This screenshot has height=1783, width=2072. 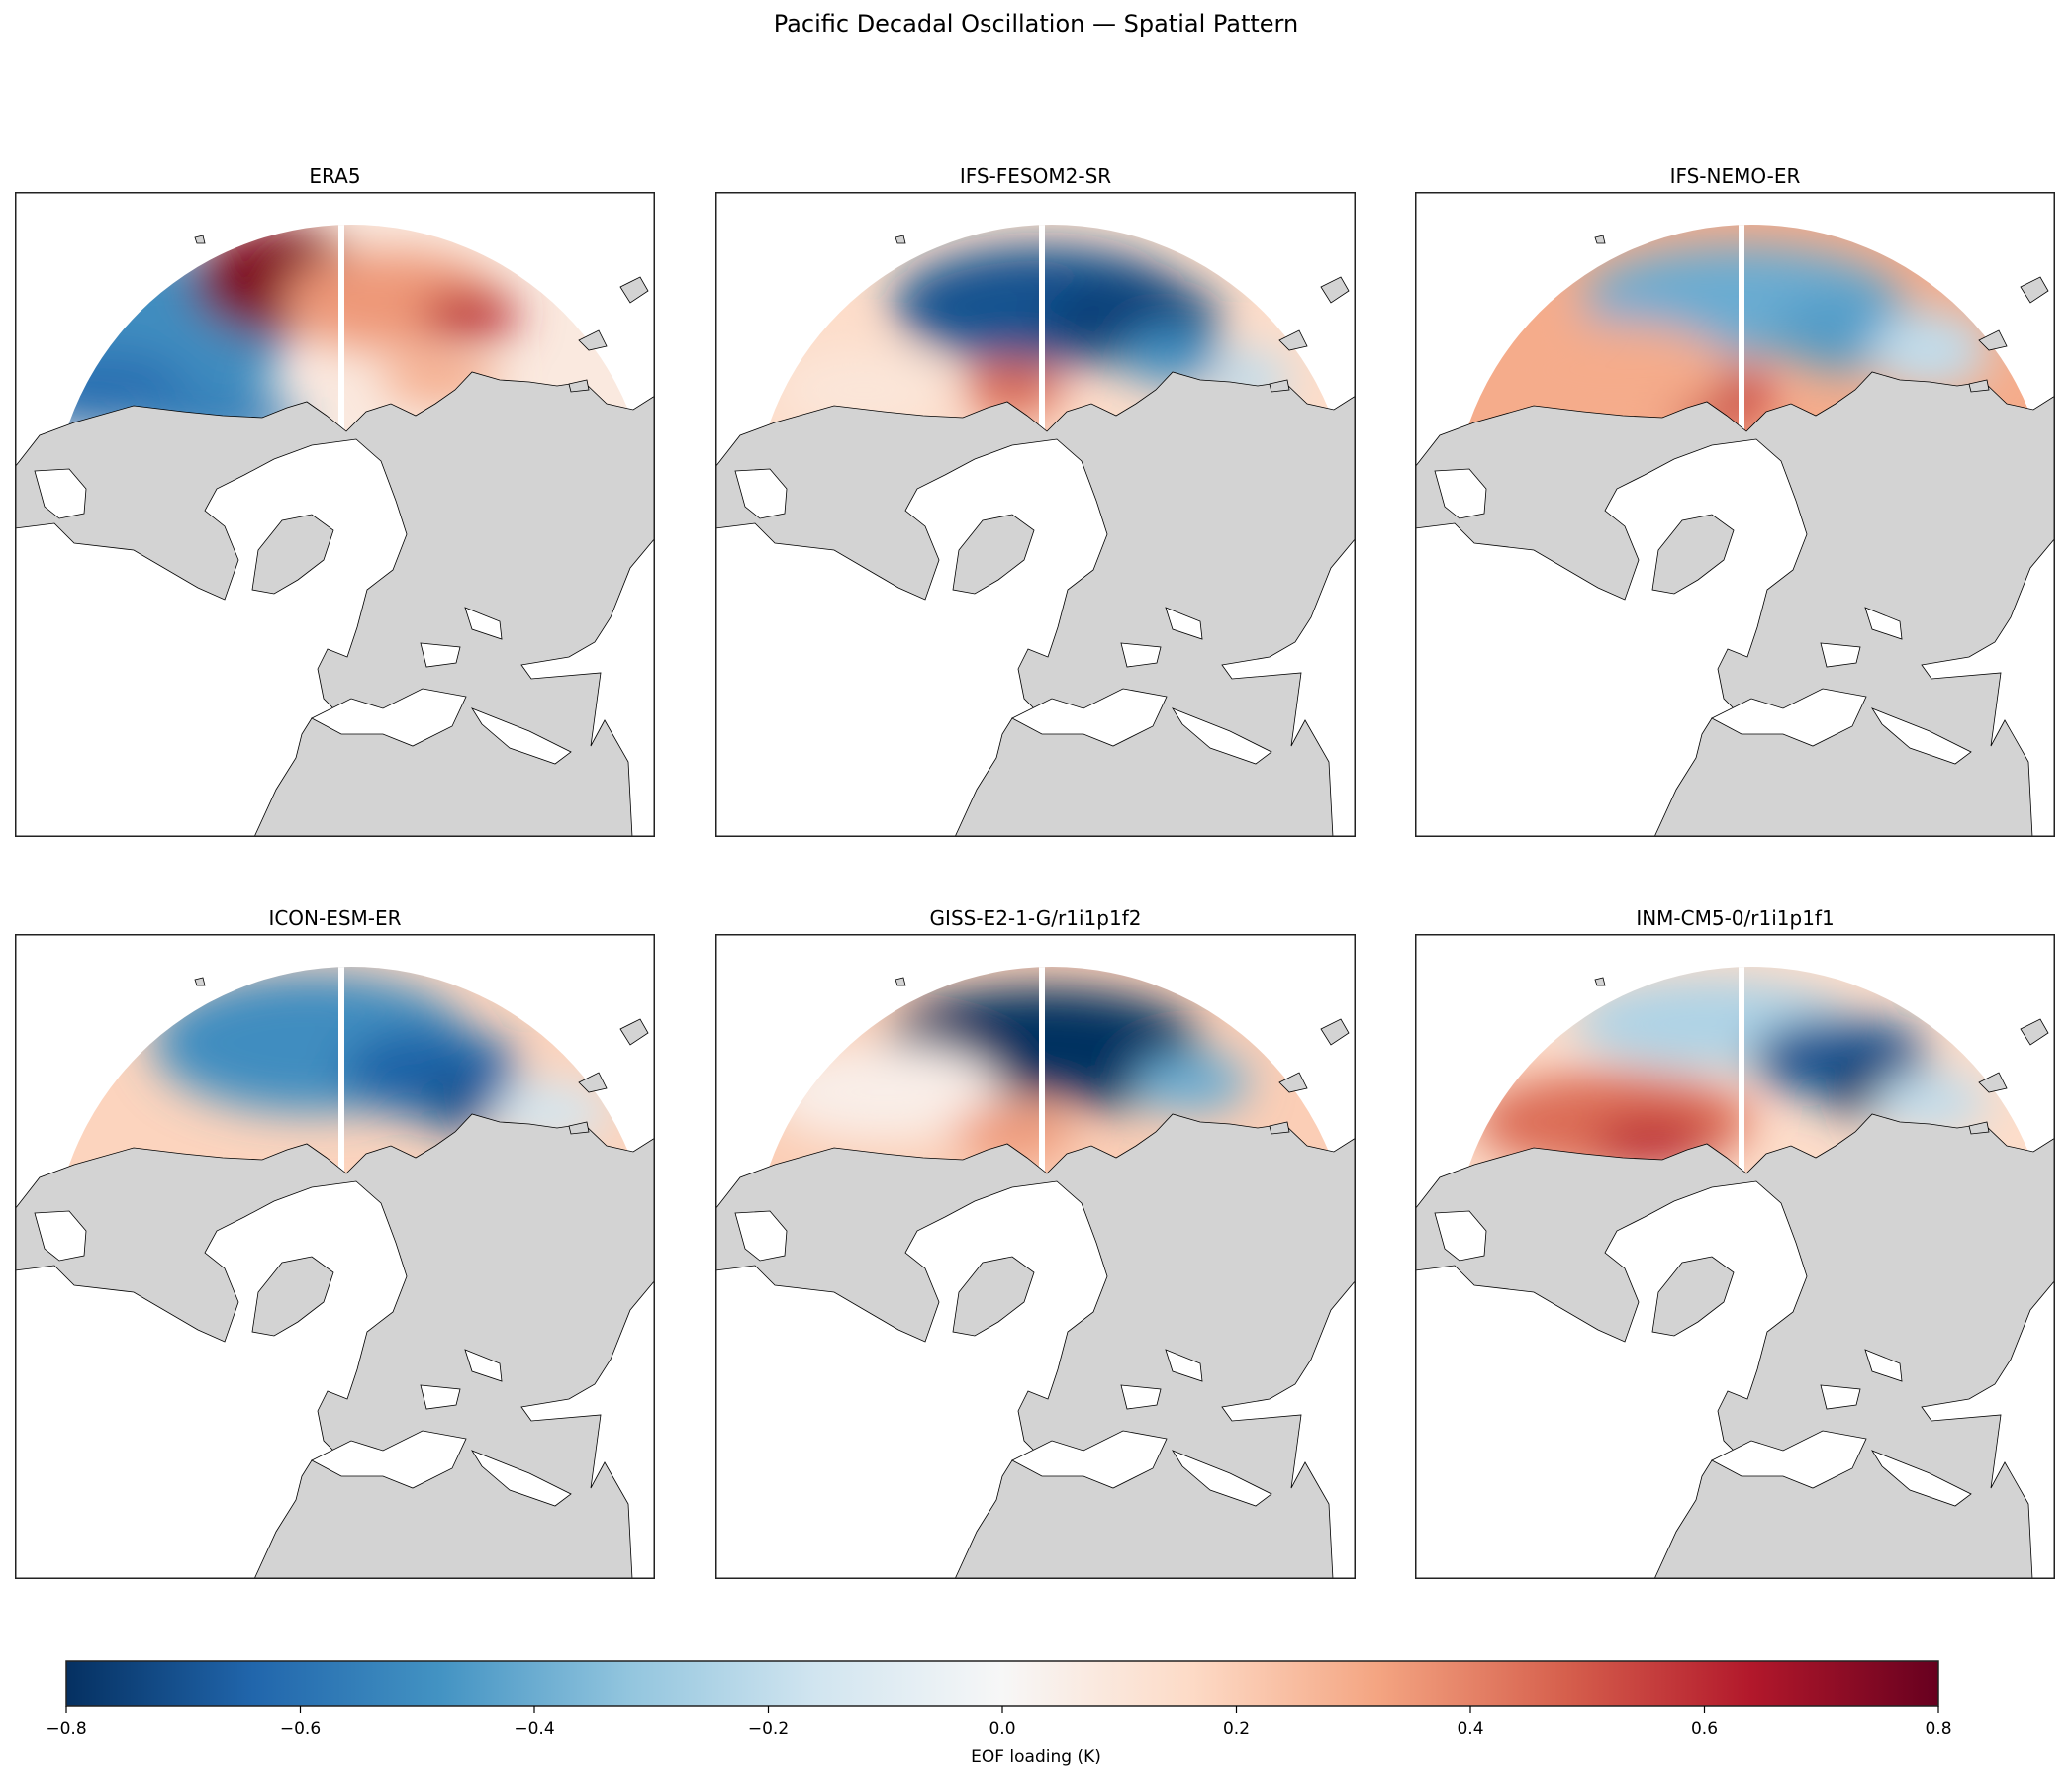 I want to click on colorbar-gradient, so click(x=1002, y=1683).